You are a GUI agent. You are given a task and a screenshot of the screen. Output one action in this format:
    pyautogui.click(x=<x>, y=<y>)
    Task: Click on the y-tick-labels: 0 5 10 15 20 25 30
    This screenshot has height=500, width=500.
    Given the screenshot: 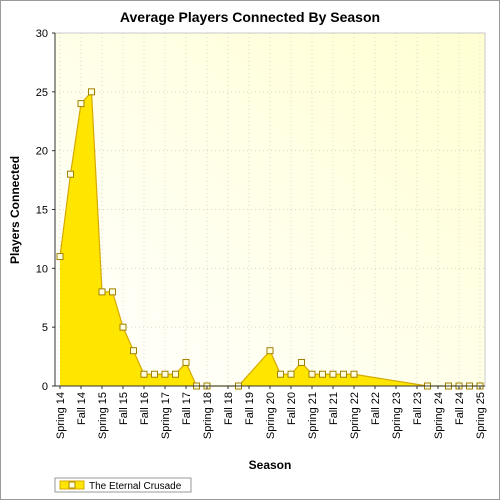 What is the action you would take?
    pyautogui.click(x=45, y=210)
    